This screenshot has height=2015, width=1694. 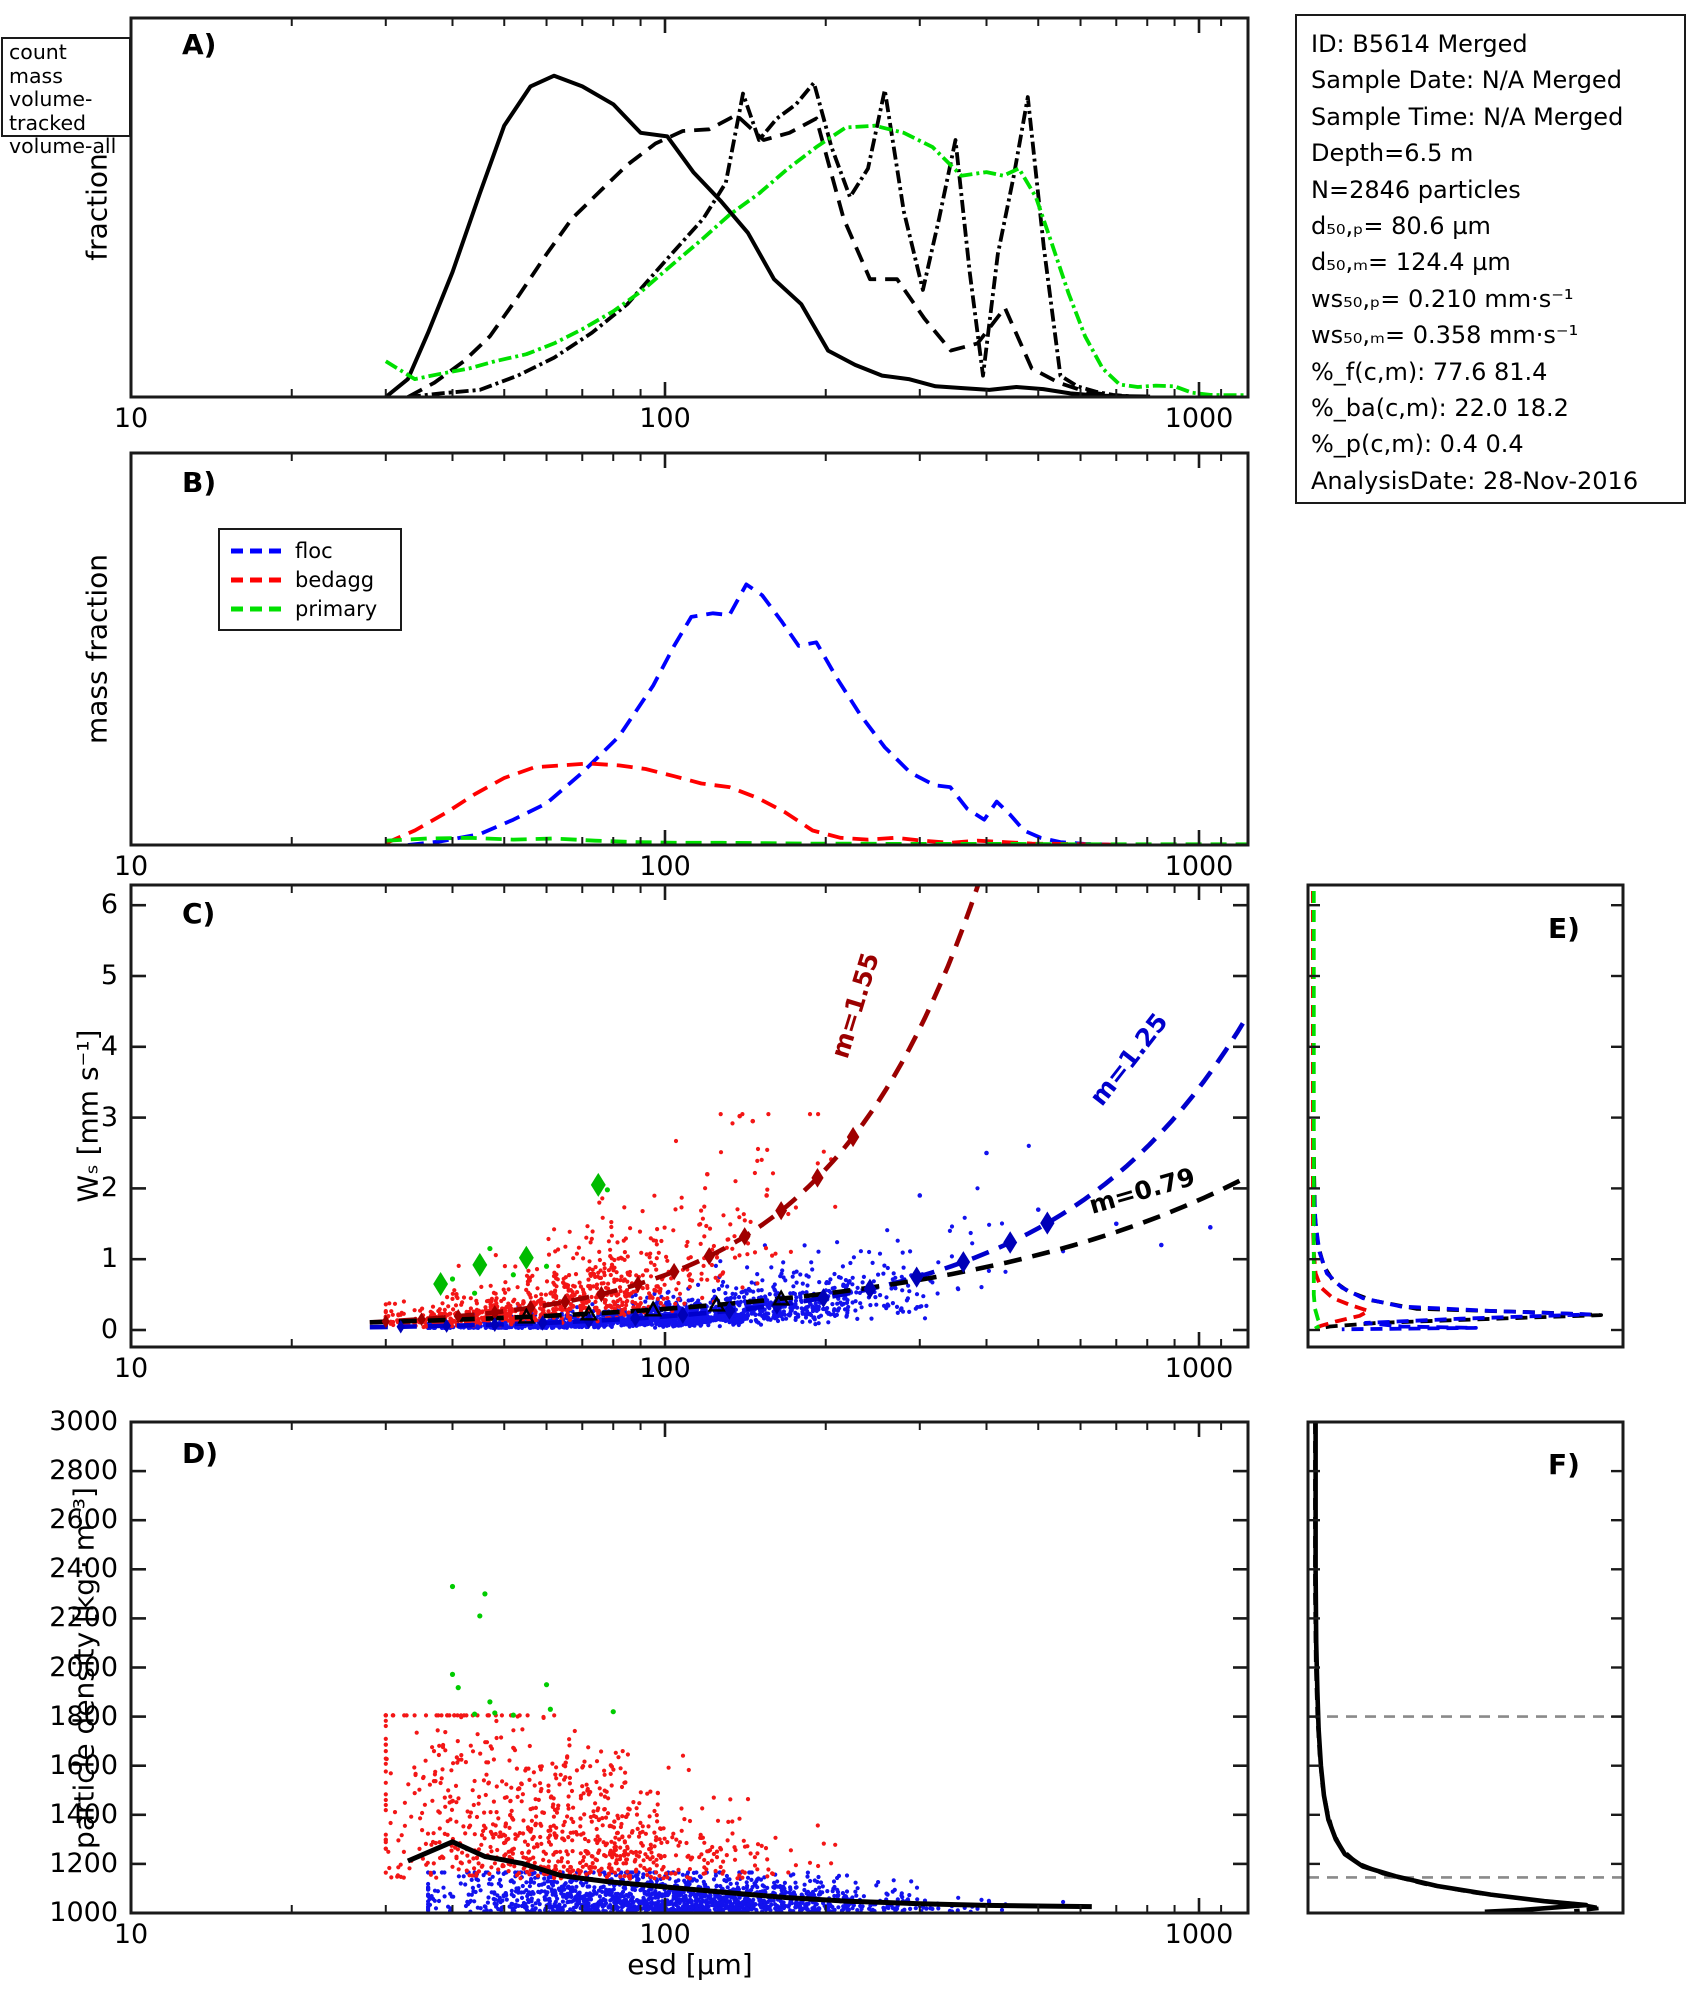 I want to click on dist-primary, so click(x=1317, y=1111).